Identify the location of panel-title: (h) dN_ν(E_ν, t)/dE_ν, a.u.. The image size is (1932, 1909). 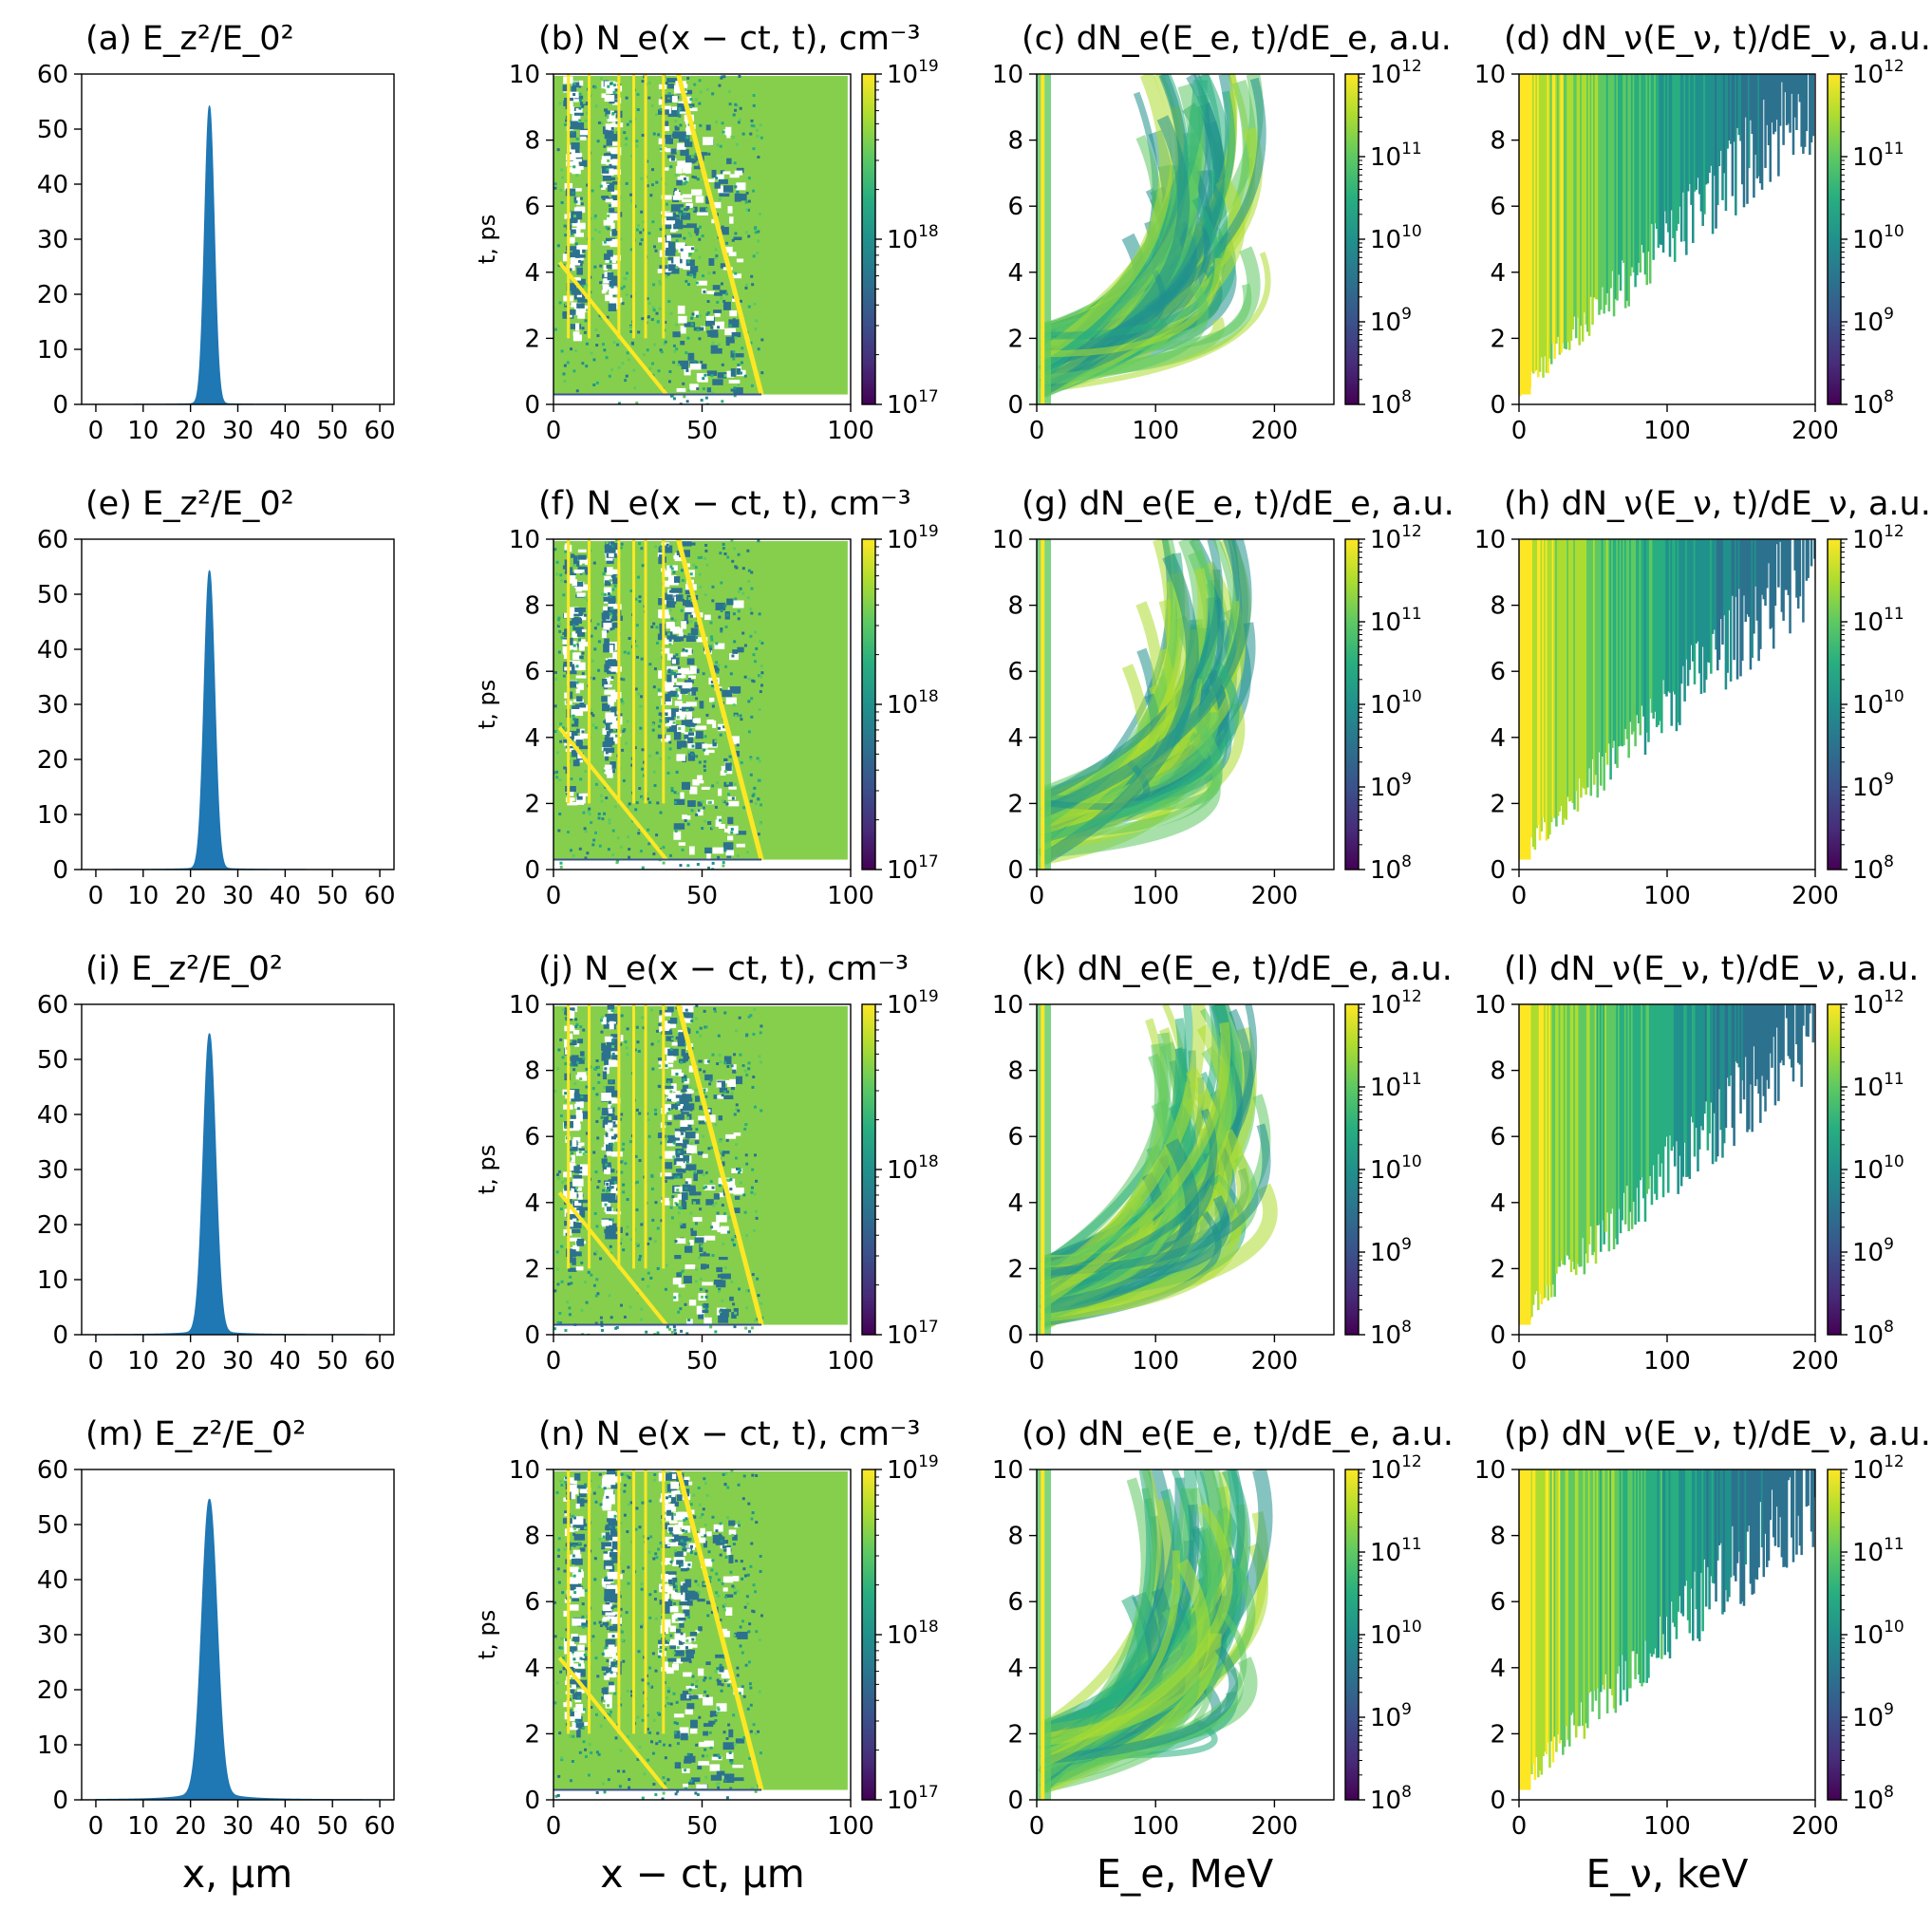
(1718, 504).